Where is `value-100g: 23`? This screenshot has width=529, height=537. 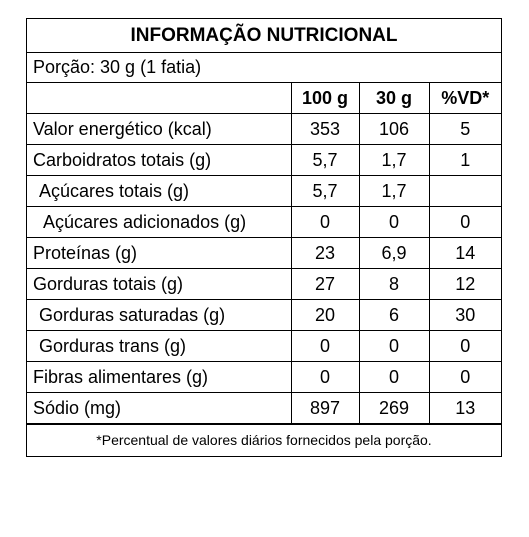 value-100g: 23 is located at coordinates (325, 253).